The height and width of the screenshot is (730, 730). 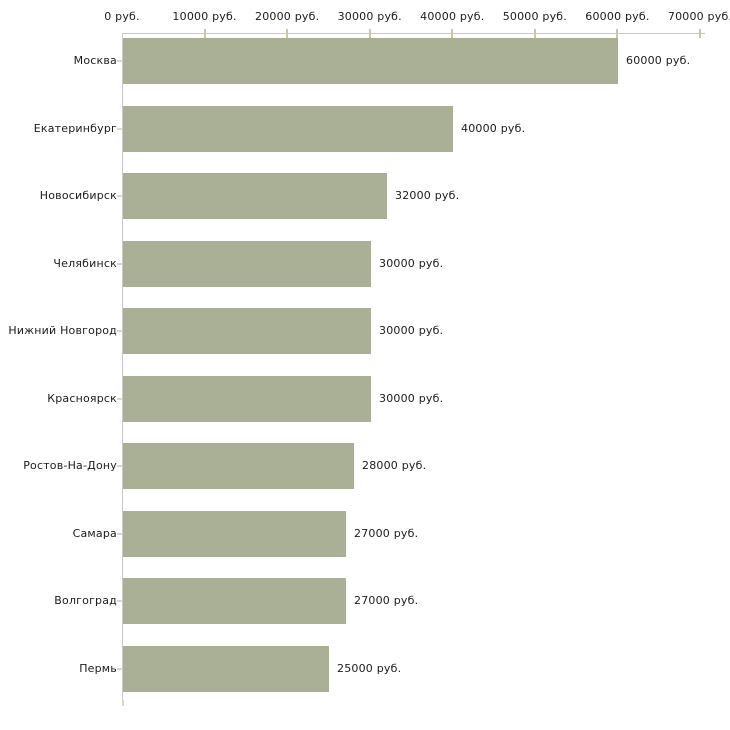 What do you see at coordinates (95, 60) in the screenshot?
I see `category-label: Москва` at bounding box center [95, 60].